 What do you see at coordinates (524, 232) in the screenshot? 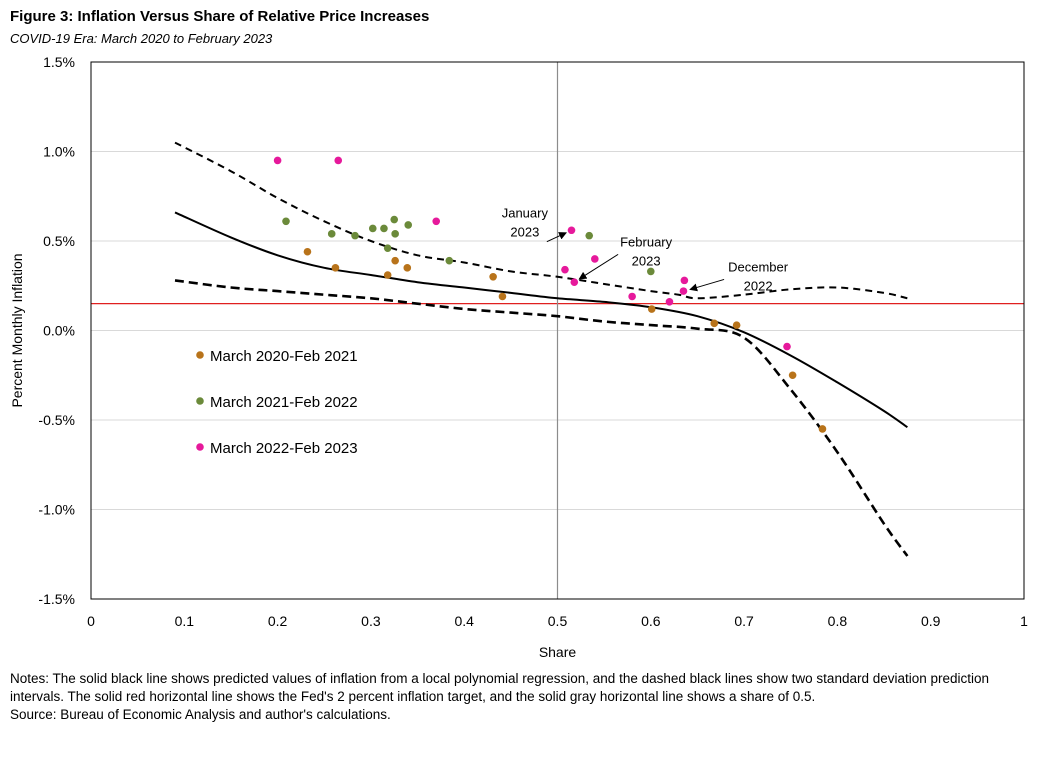
I see `annotation-label-0-1: 2023` at bounding box center [524, 232].